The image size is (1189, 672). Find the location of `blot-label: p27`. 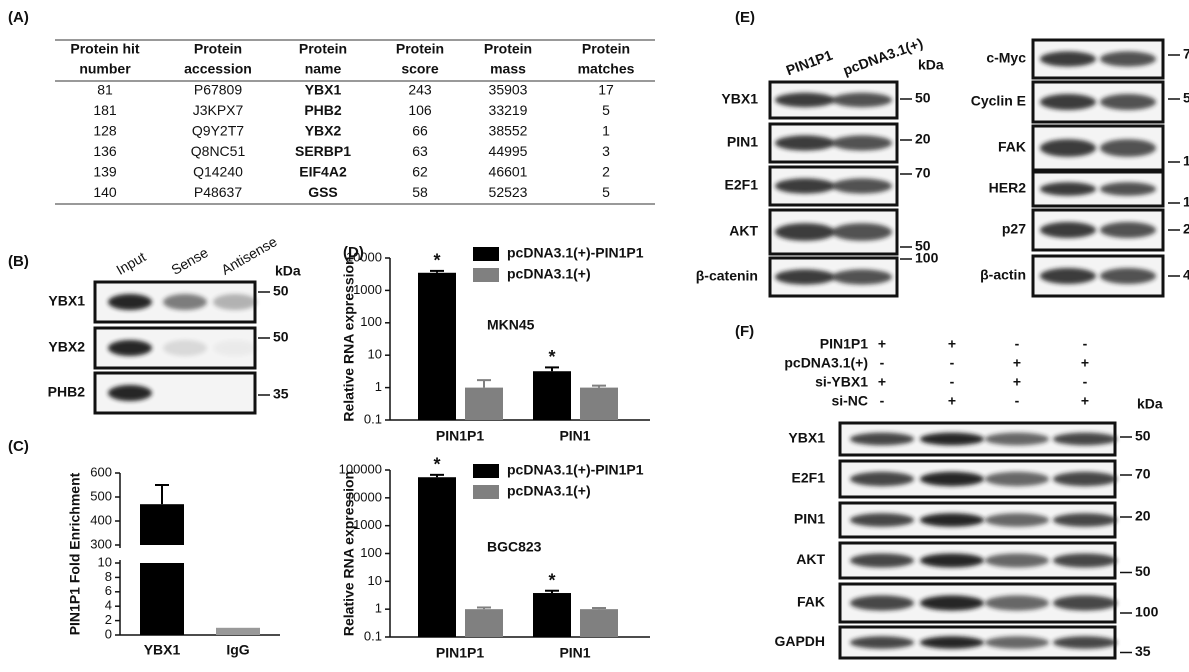

blot-label: p27 is located at coordinates (1014, 229).